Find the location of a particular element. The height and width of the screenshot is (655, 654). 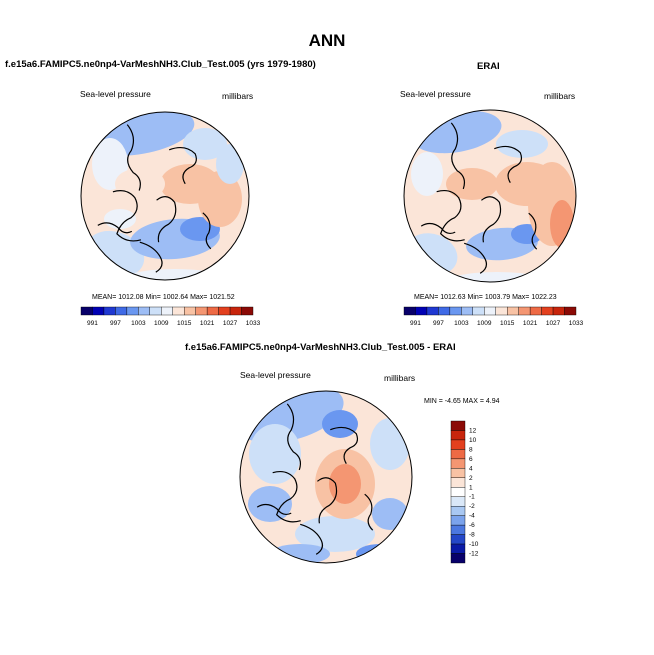

colorbar-tick-label: 991 is located at coordinates (415, 323).